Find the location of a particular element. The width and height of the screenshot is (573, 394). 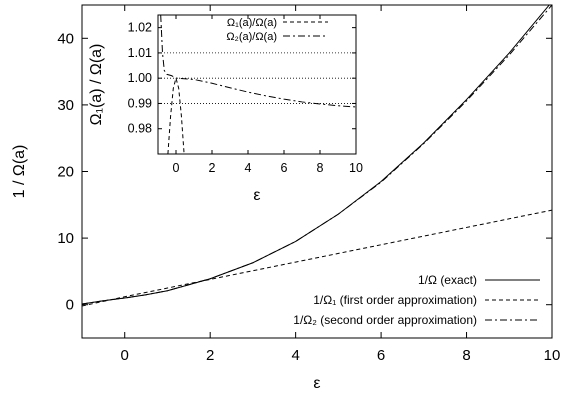

inset-frame is located at coordinates (257, 84).